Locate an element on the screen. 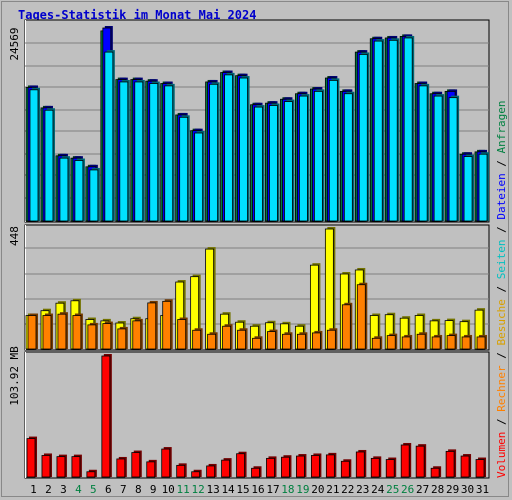  x-tick-label-31: 31 is located at coordinates (482, 489).